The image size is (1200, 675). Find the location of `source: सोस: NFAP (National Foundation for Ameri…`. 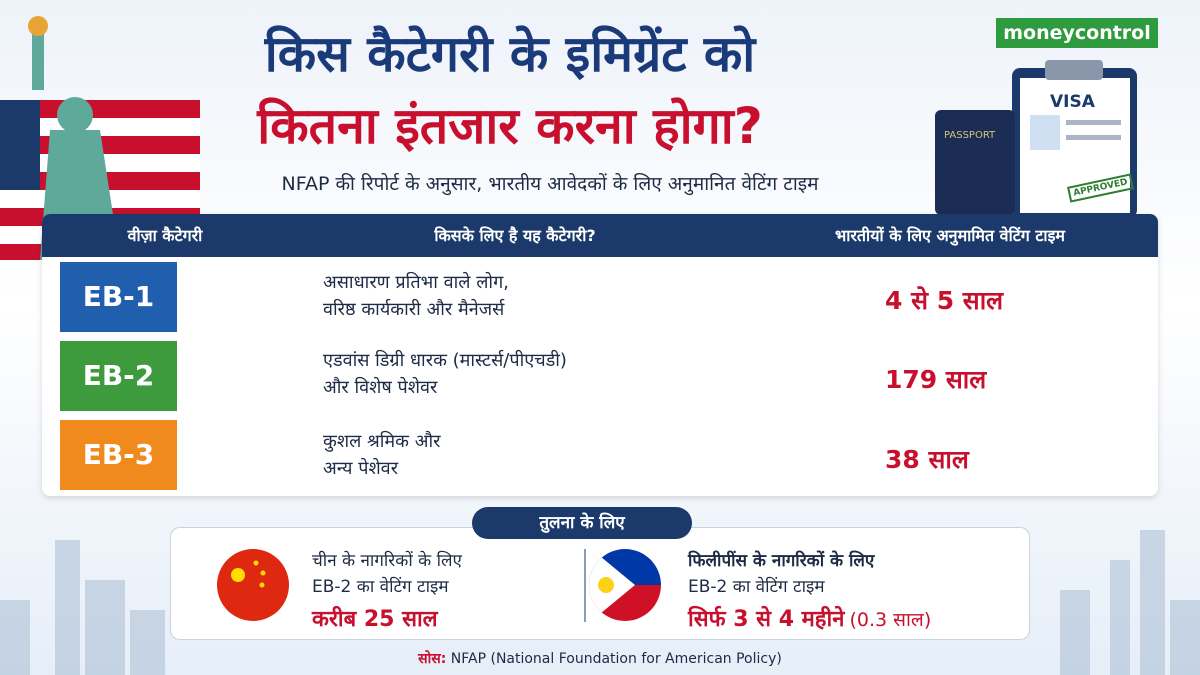

source: सोस: NFAP (National Foundation for Ameri… is located at coordinates (600, 658).